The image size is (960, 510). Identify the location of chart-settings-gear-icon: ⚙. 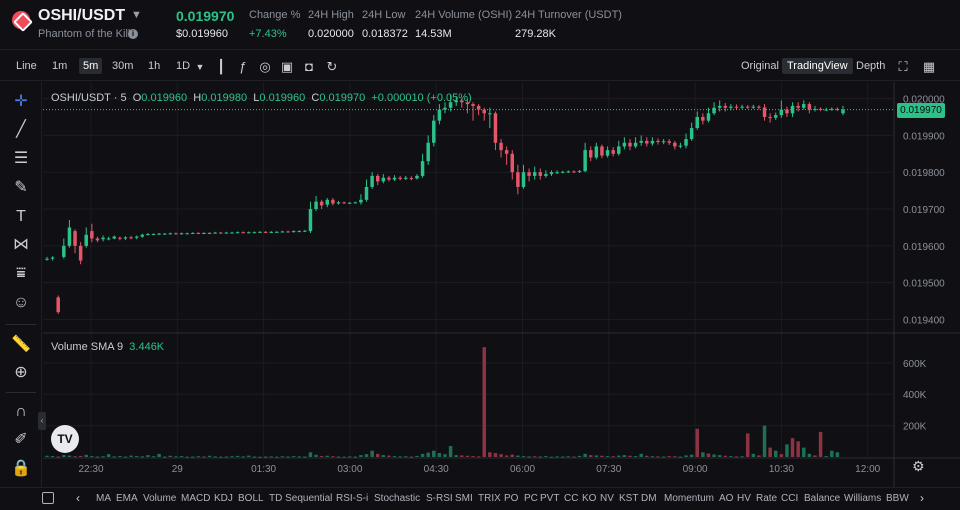
(918, 466).